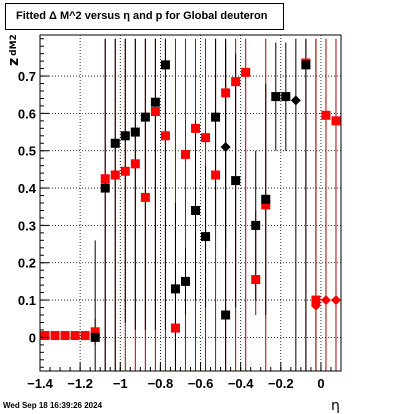  Describe the element at coordinates (27, 188) in the screenshot. I see `y-tick-label: 0.4` at that location.